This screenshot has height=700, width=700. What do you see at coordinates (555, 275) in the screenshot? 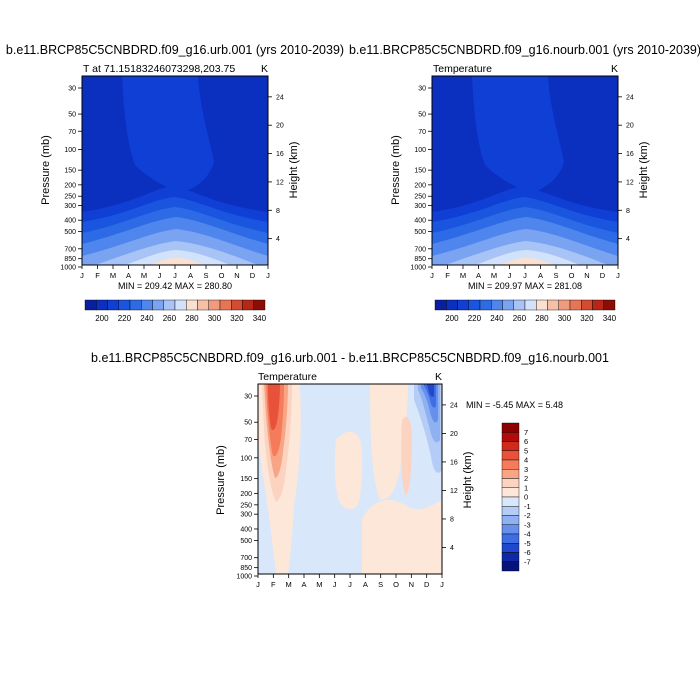
I see `x-tick-label: S` at bounding box center [555, 275].